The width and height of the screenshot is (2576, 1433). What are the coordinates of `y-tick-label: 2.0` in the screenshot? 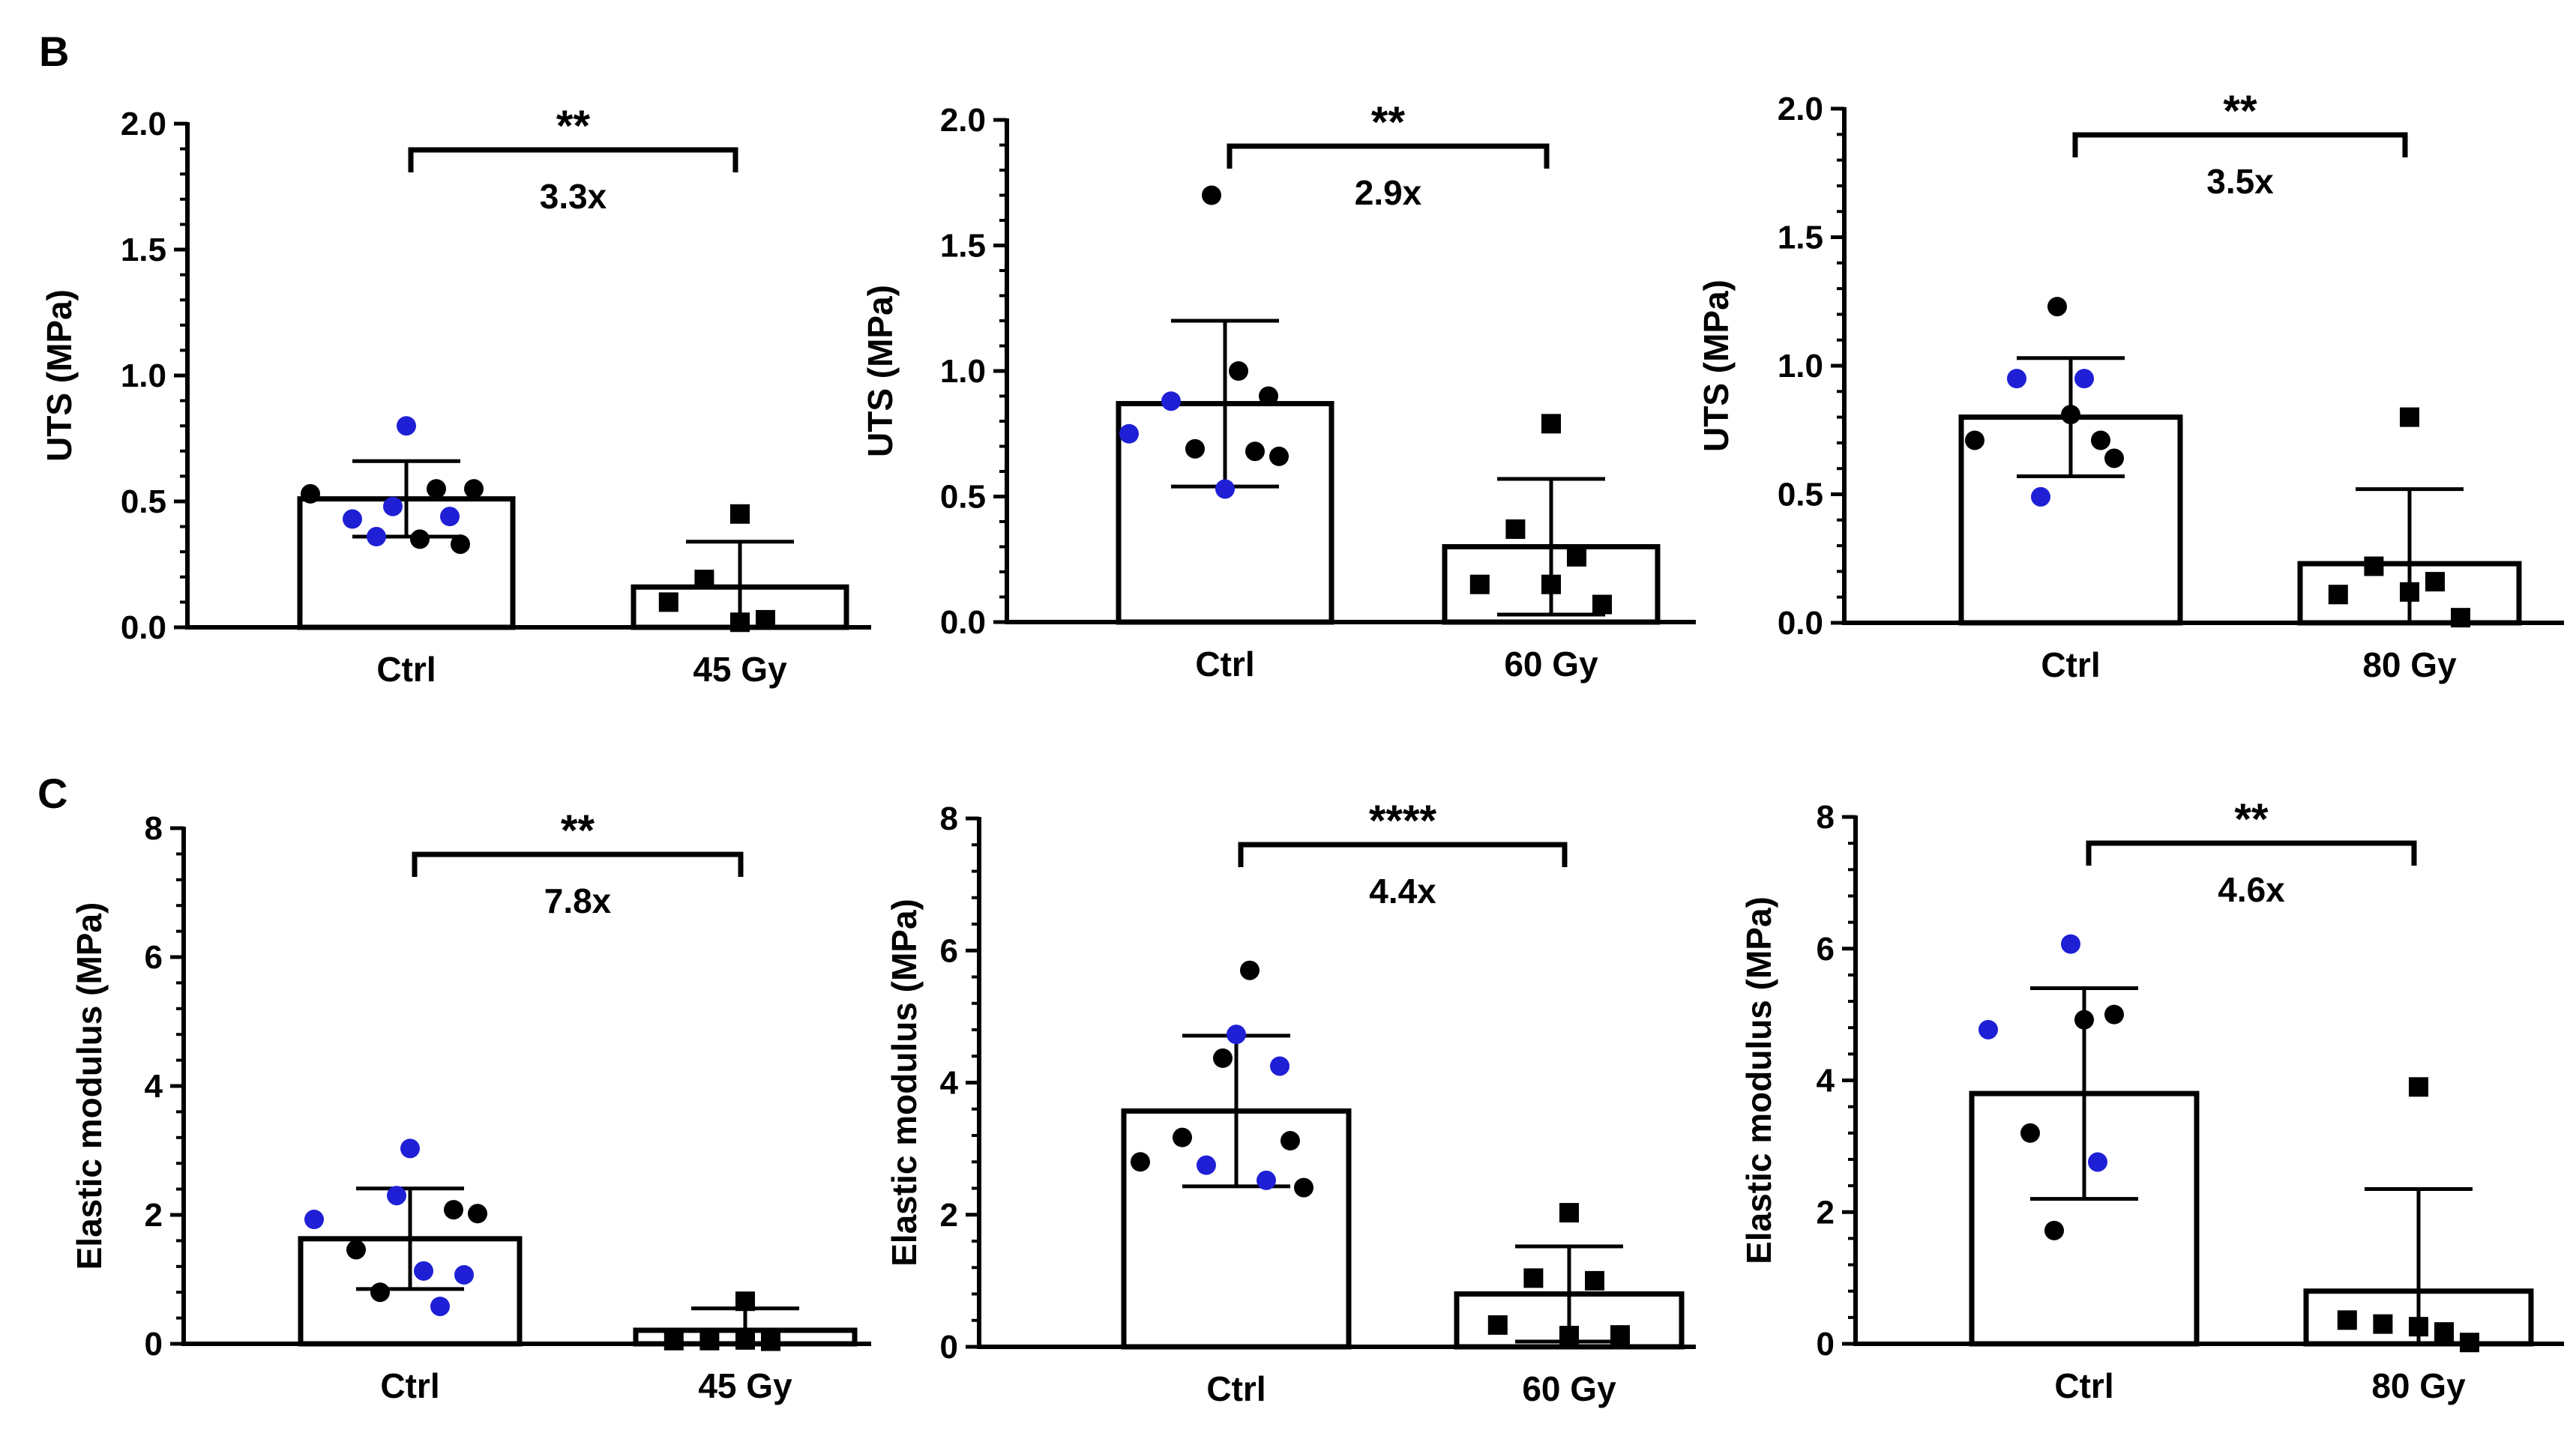 It's located at (963, 120).